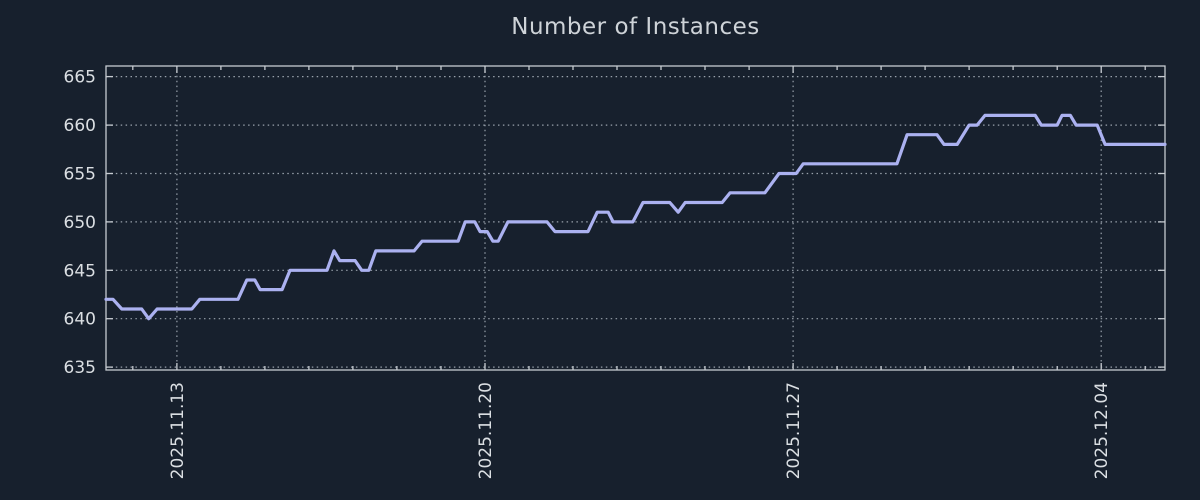 The width and height of the screenshot is (1200, 500). I want to click on y-tick-label: 660, so click(80, 126).